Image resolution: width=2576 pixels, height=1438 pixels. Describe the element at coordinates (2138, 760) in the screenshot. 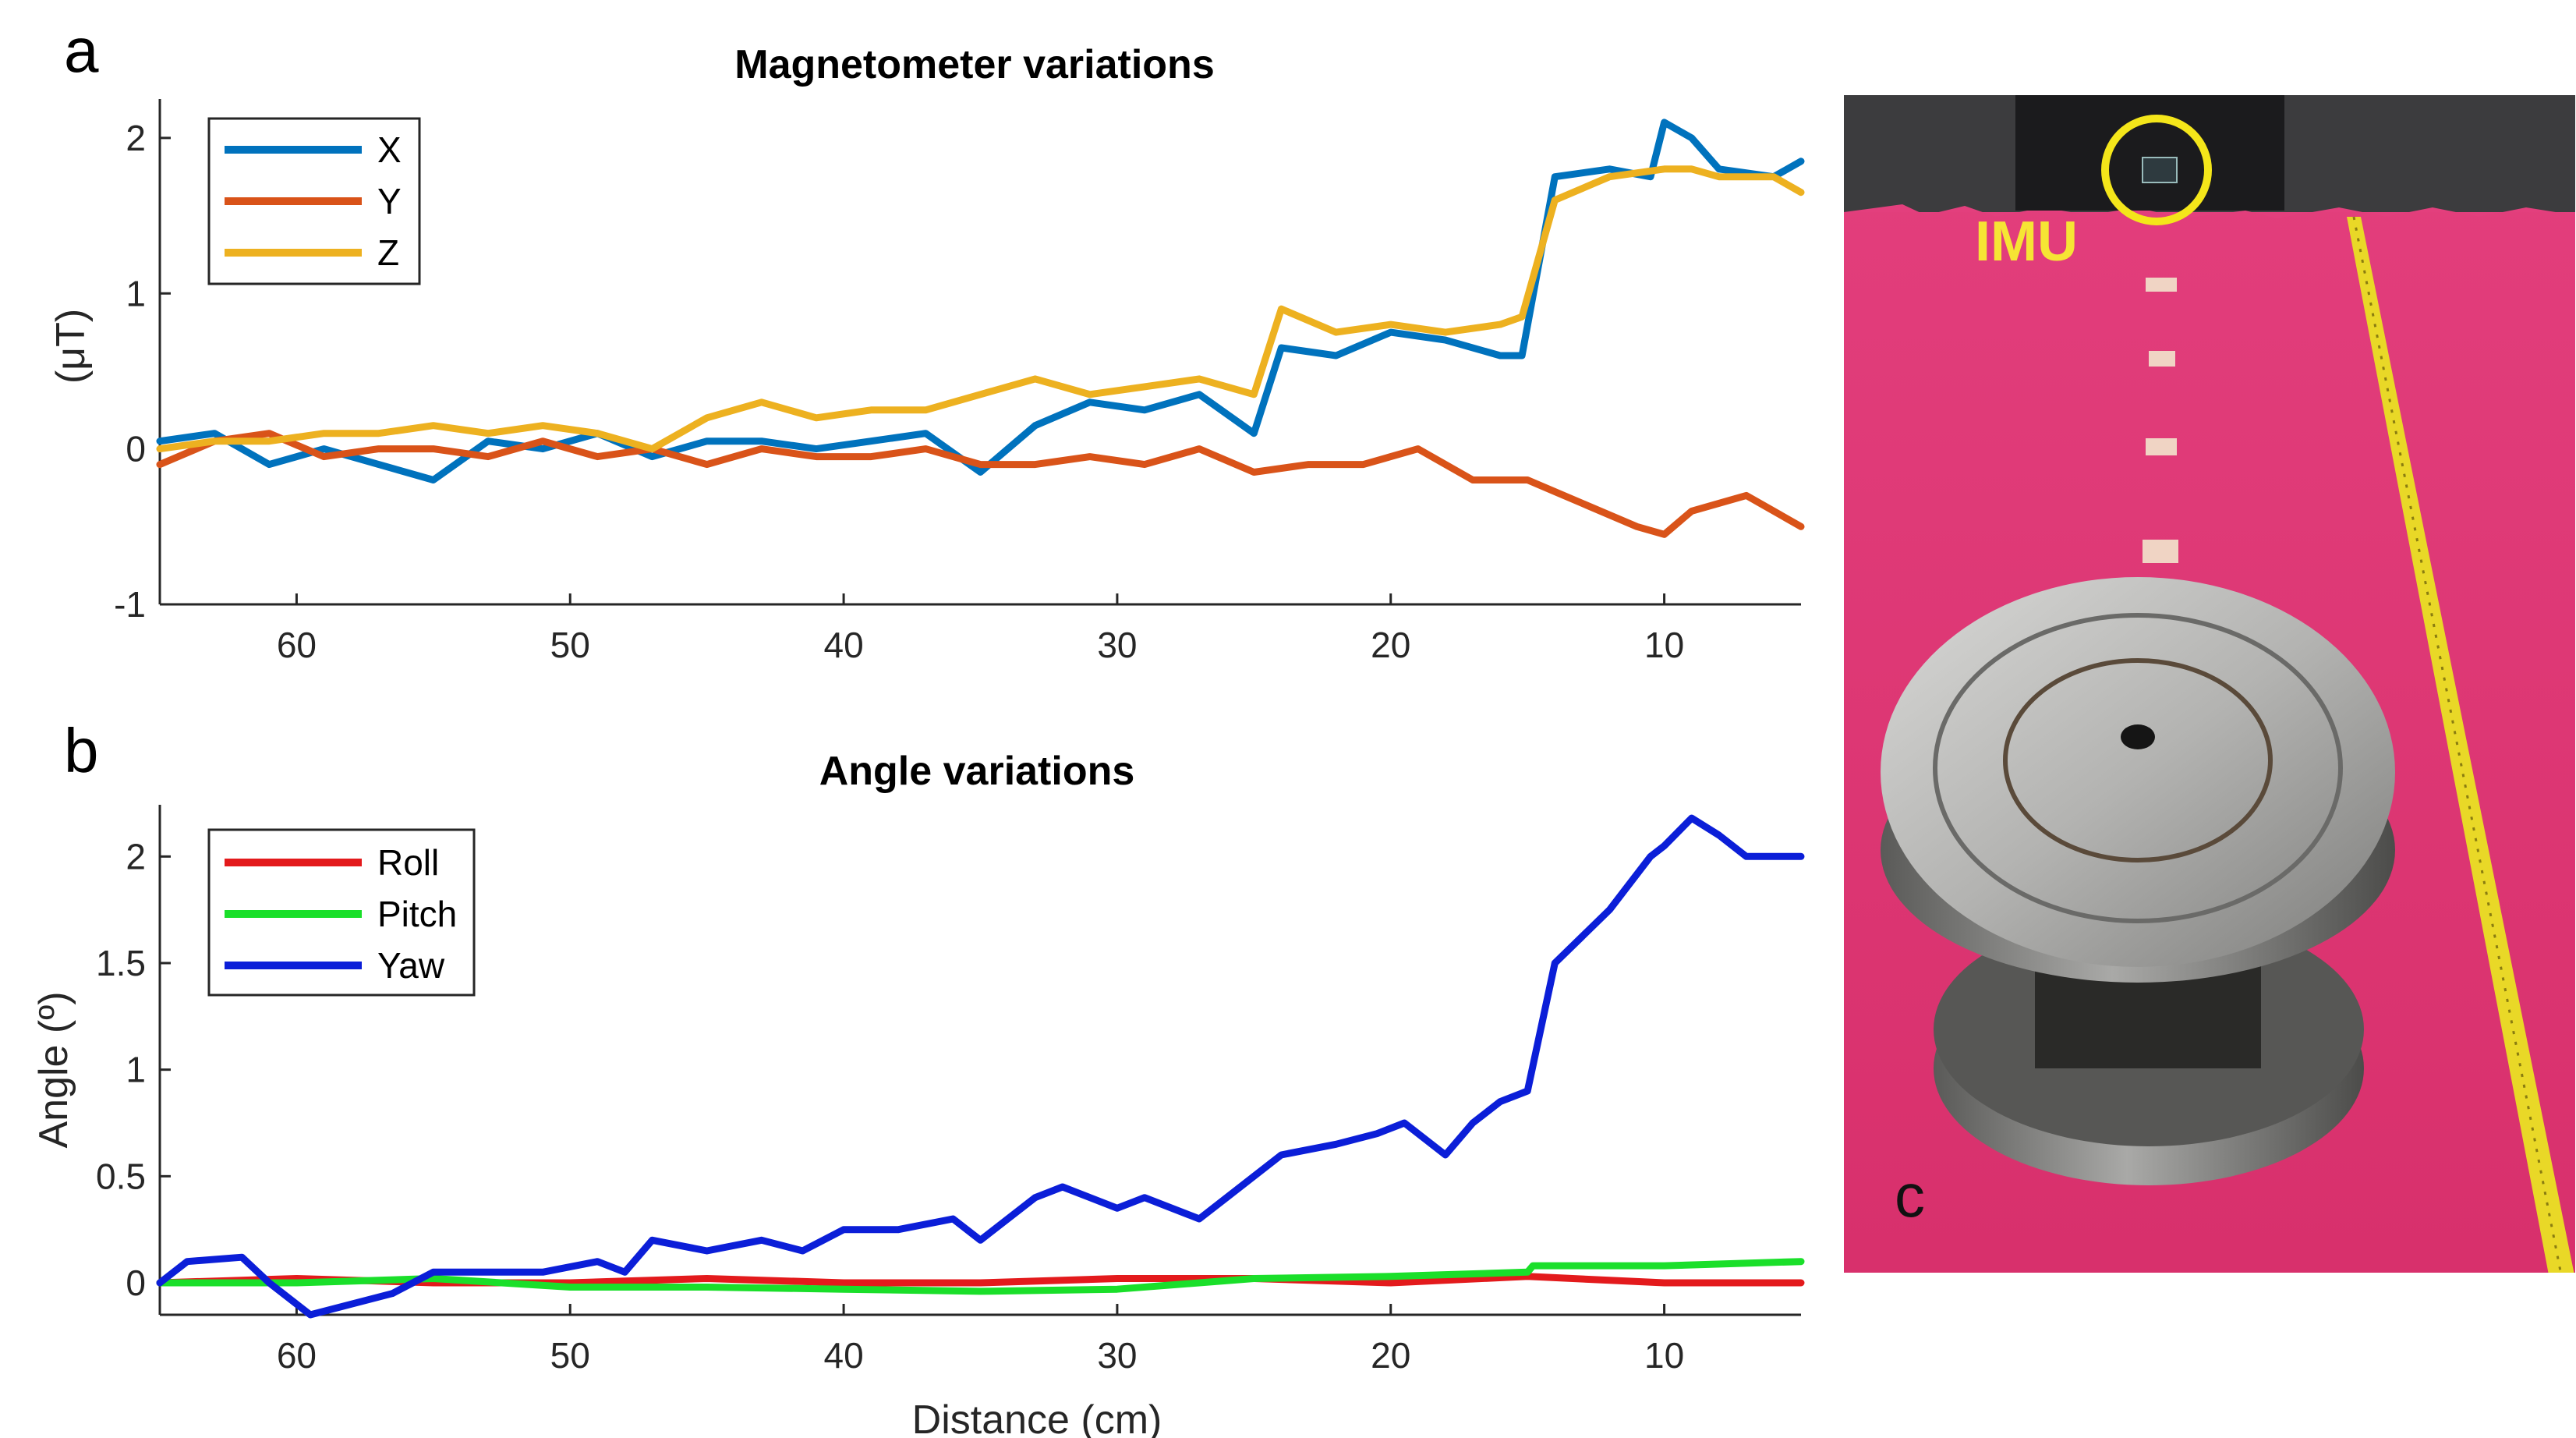

I see `weight-ring-inner` at that location.